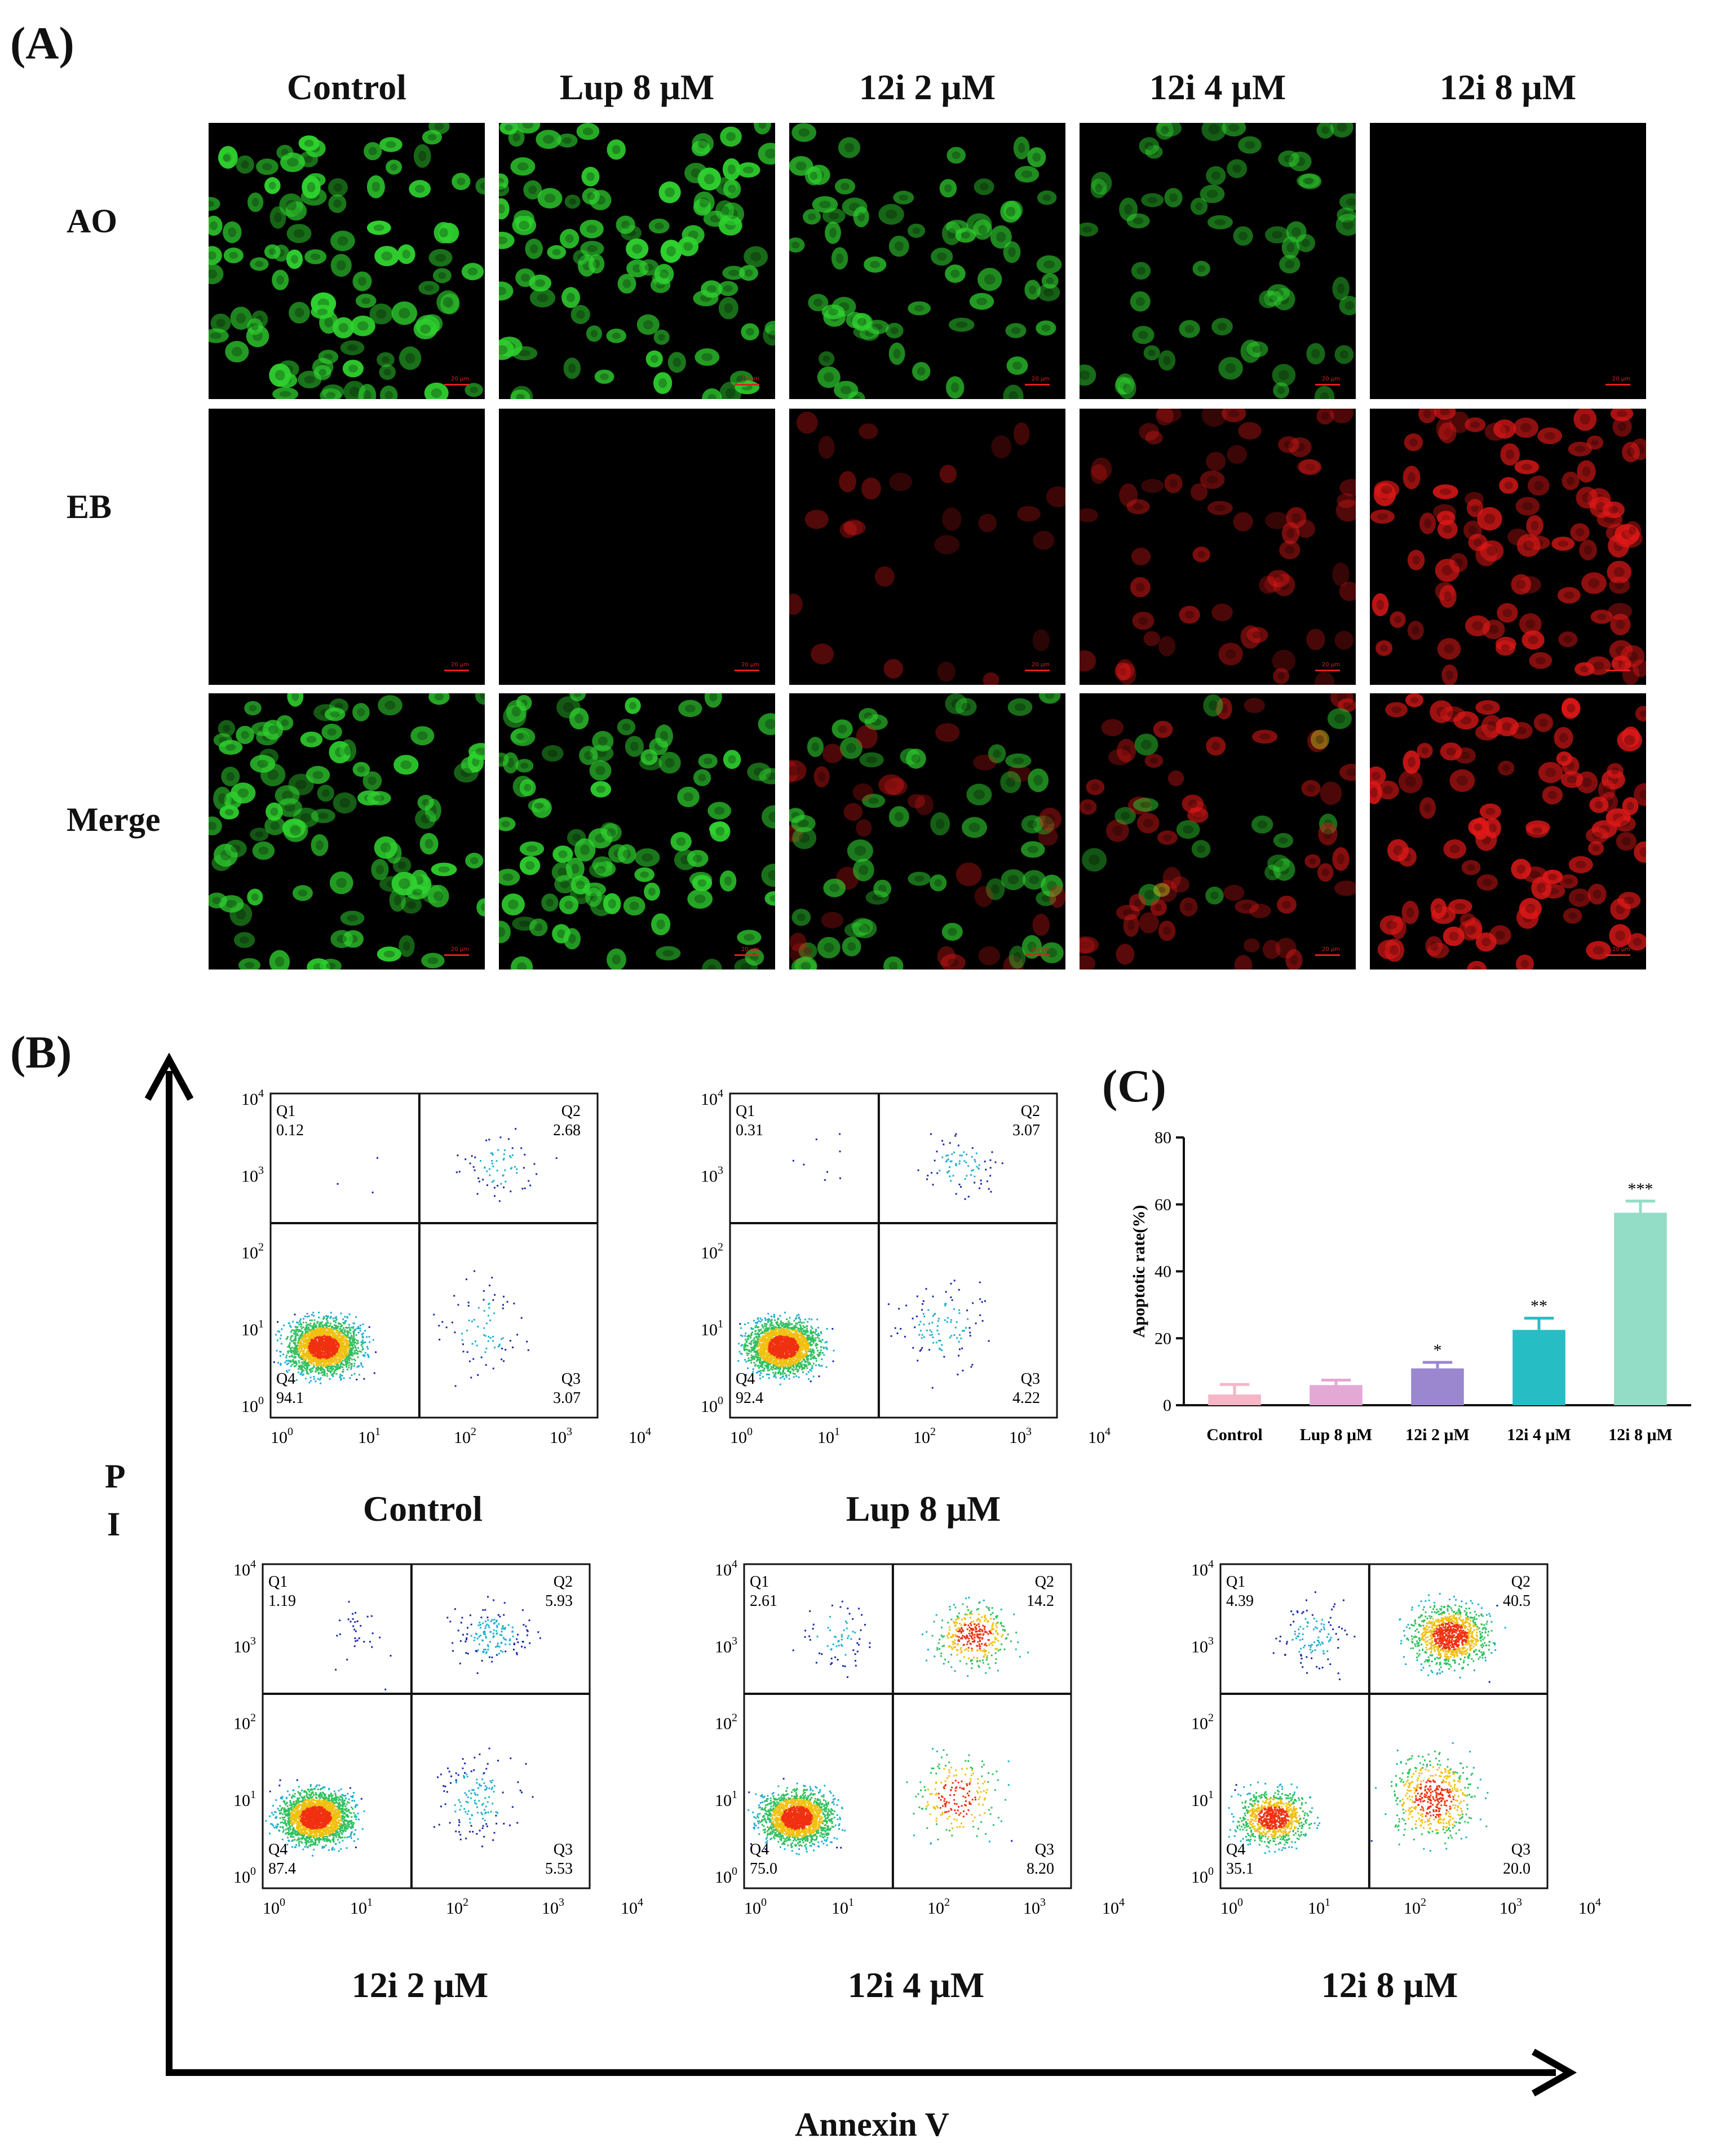  I want to click on panel-c-label: (C), so click(1134, 1086).